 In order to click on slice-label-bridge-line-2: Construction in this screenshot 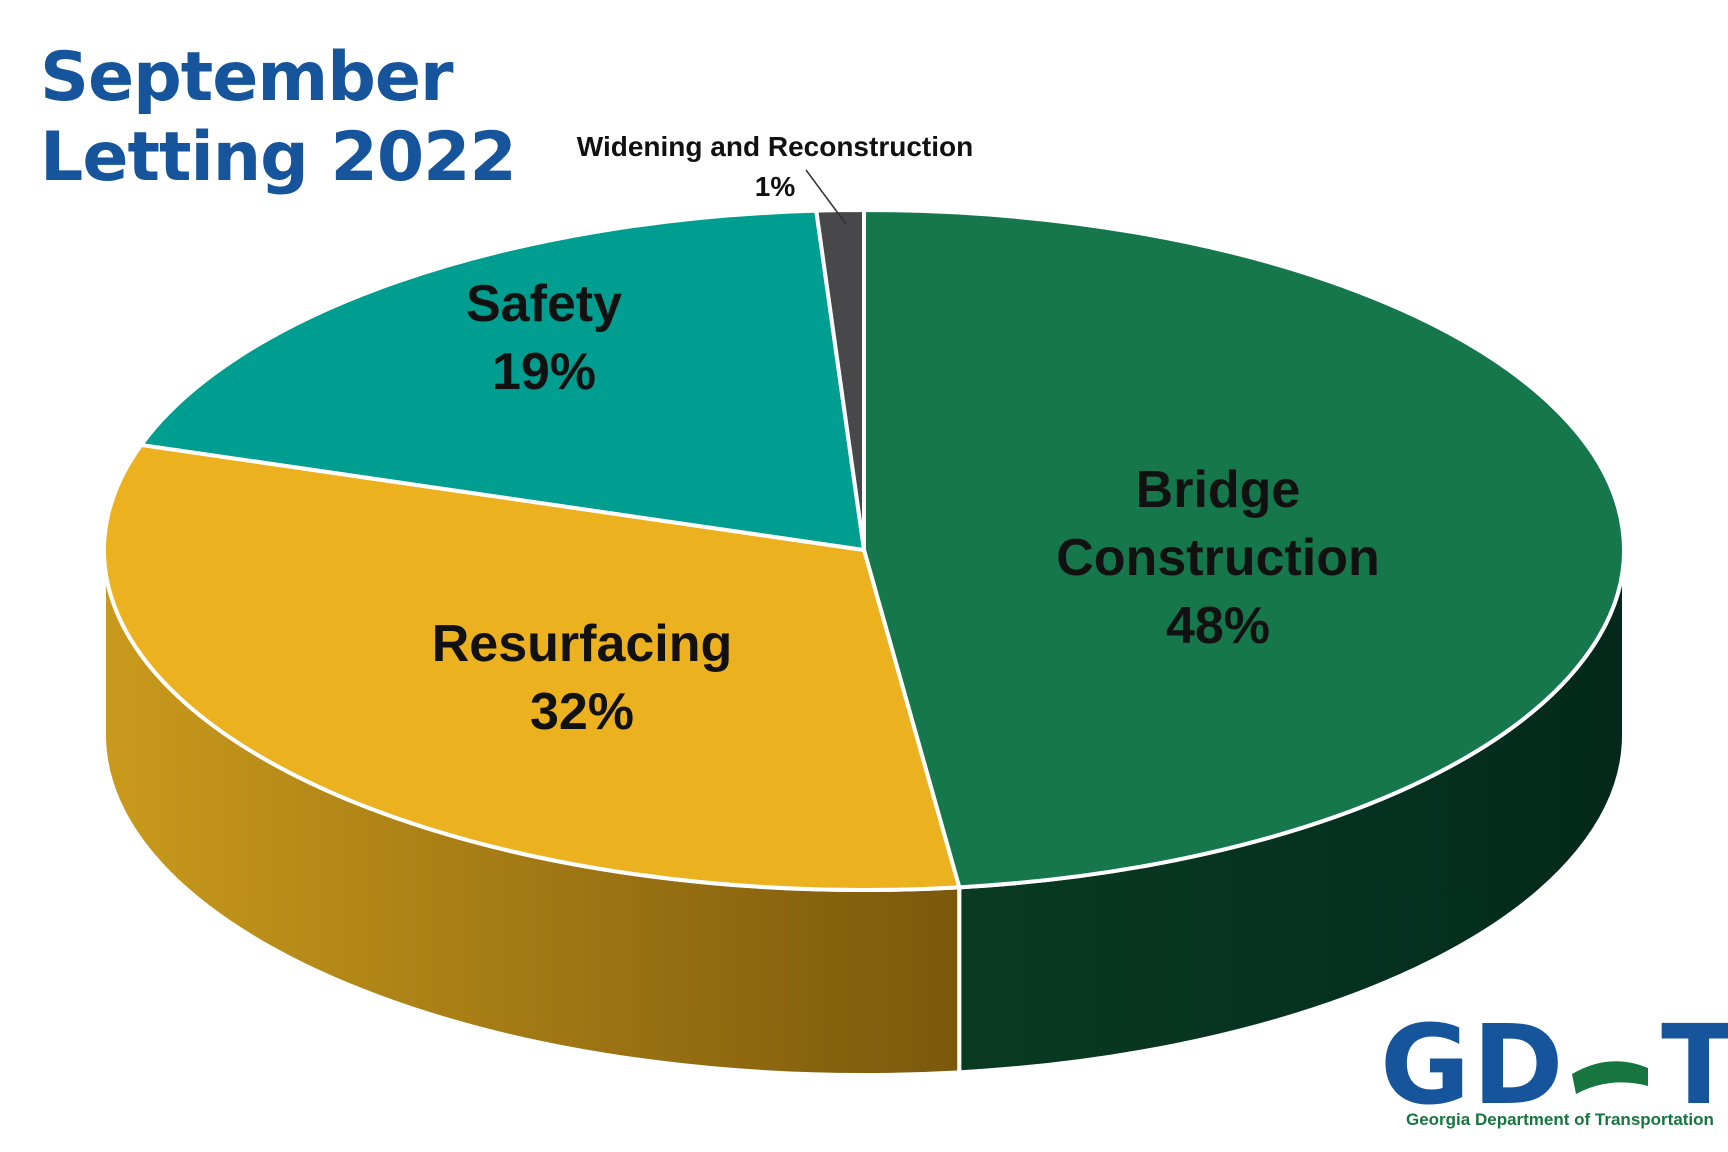, I will do `click(1218, 558)`.